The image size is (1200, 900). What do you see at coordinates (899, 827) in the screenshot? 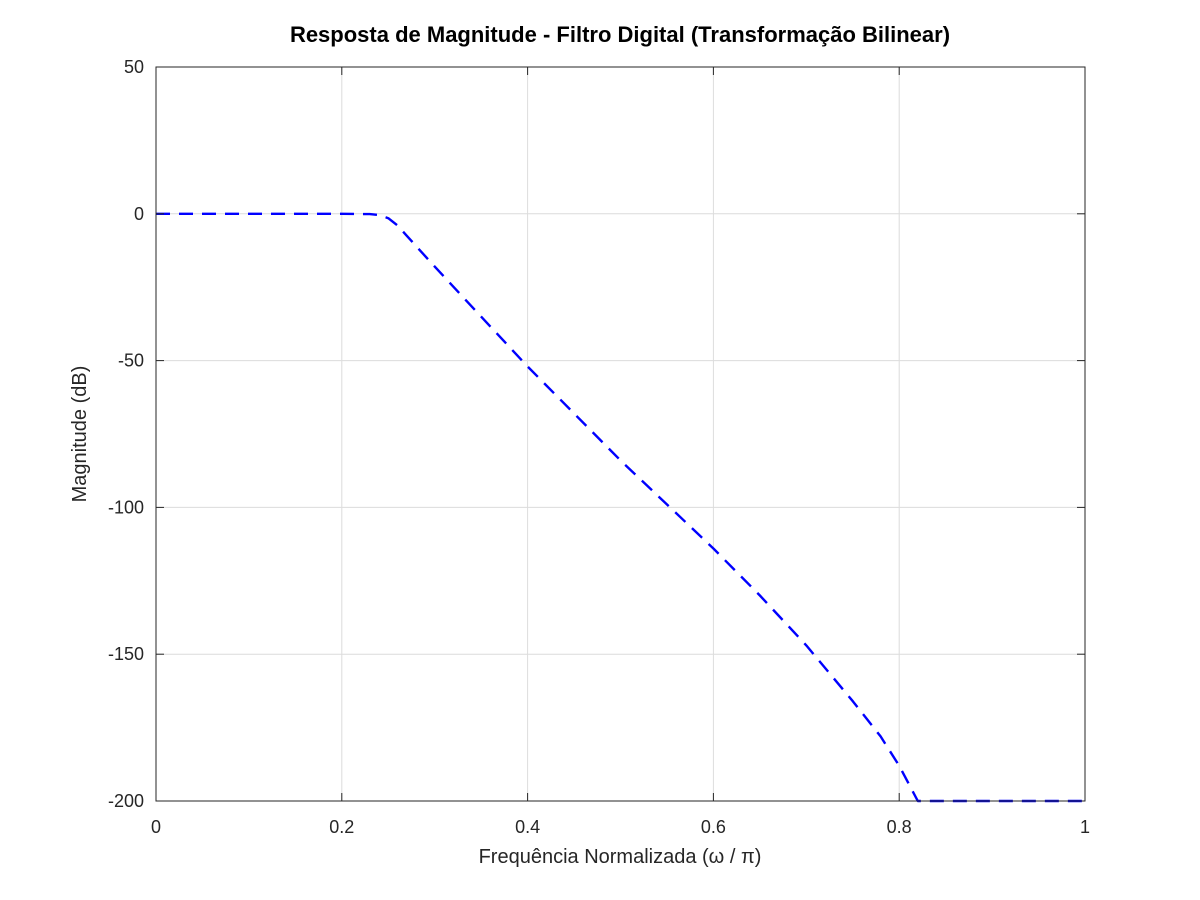
I see `x-tick-label: 0.8` at bounding box center [899, 827].